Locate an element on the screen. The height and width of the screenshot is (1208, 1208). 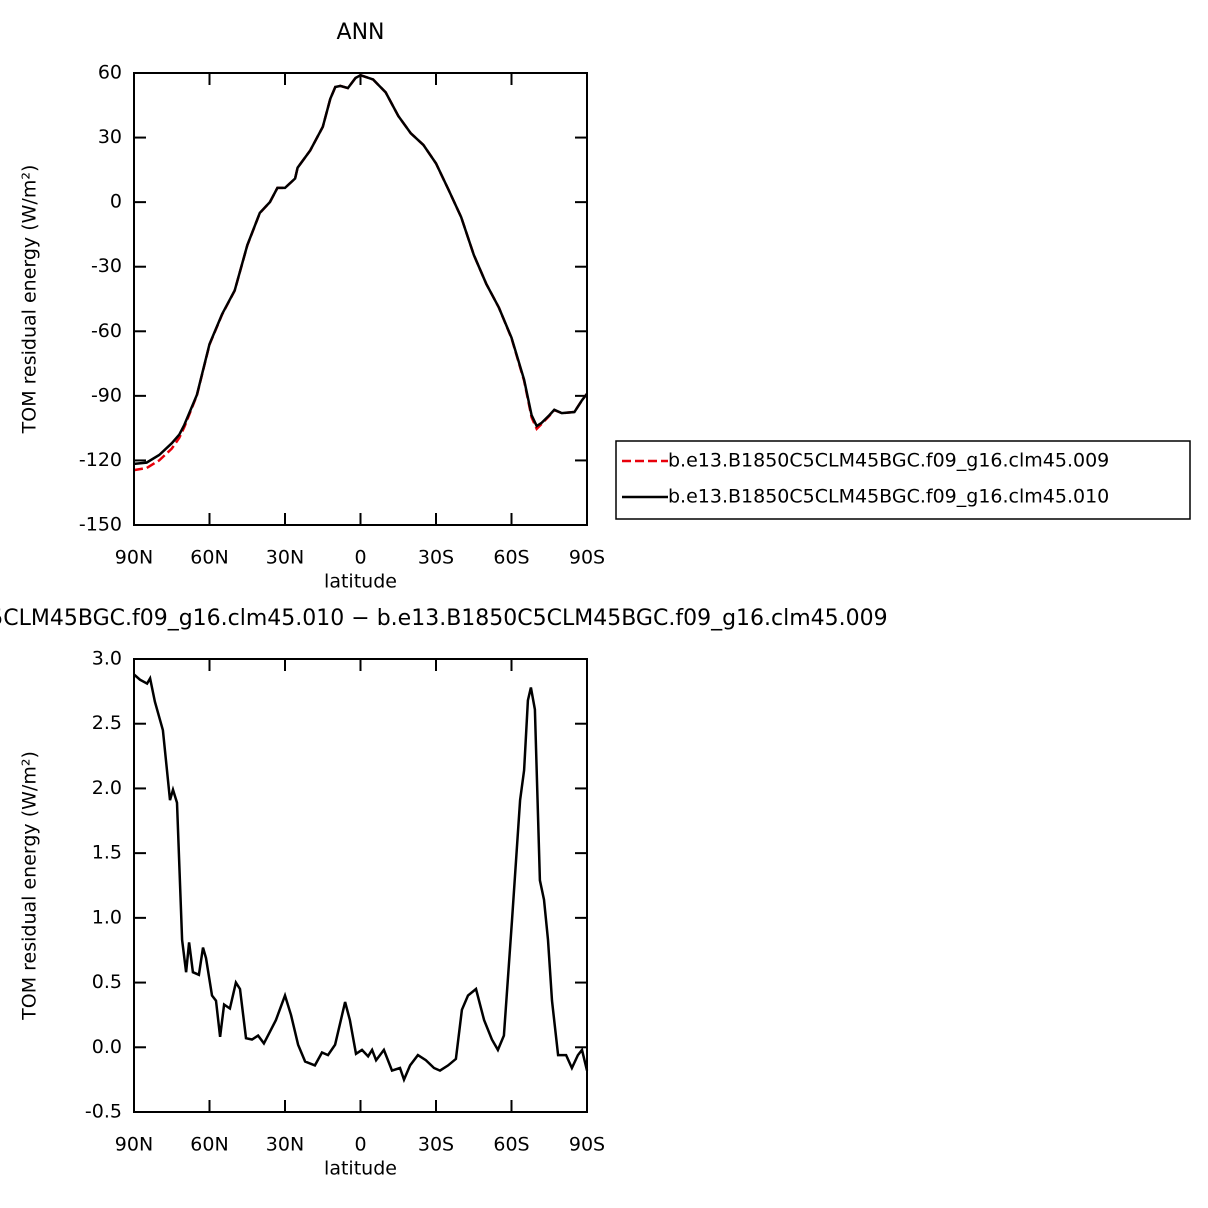
y-tick-label: 60 is located at coordinates (110, 73).